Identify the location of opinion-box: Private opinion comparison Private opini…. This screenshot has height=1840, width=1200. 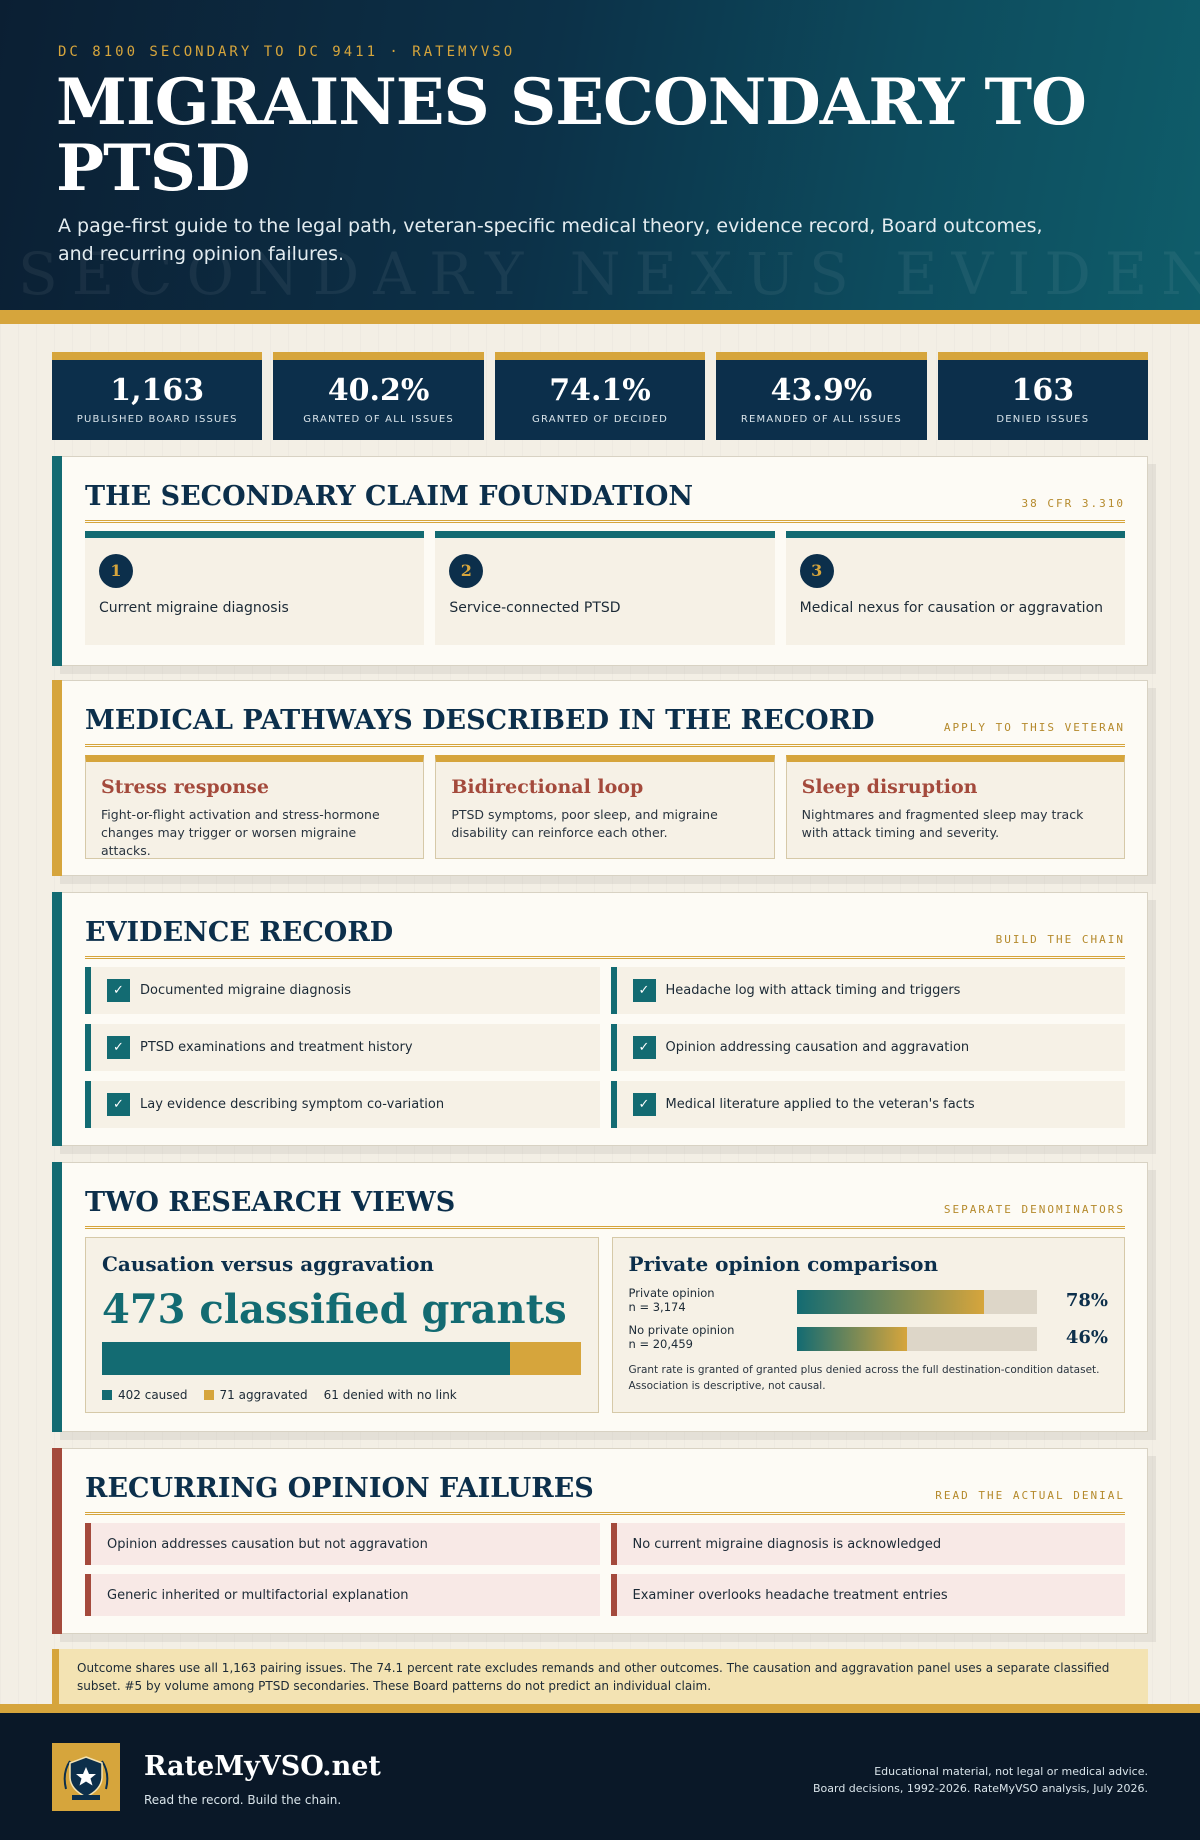
(868, 1325).